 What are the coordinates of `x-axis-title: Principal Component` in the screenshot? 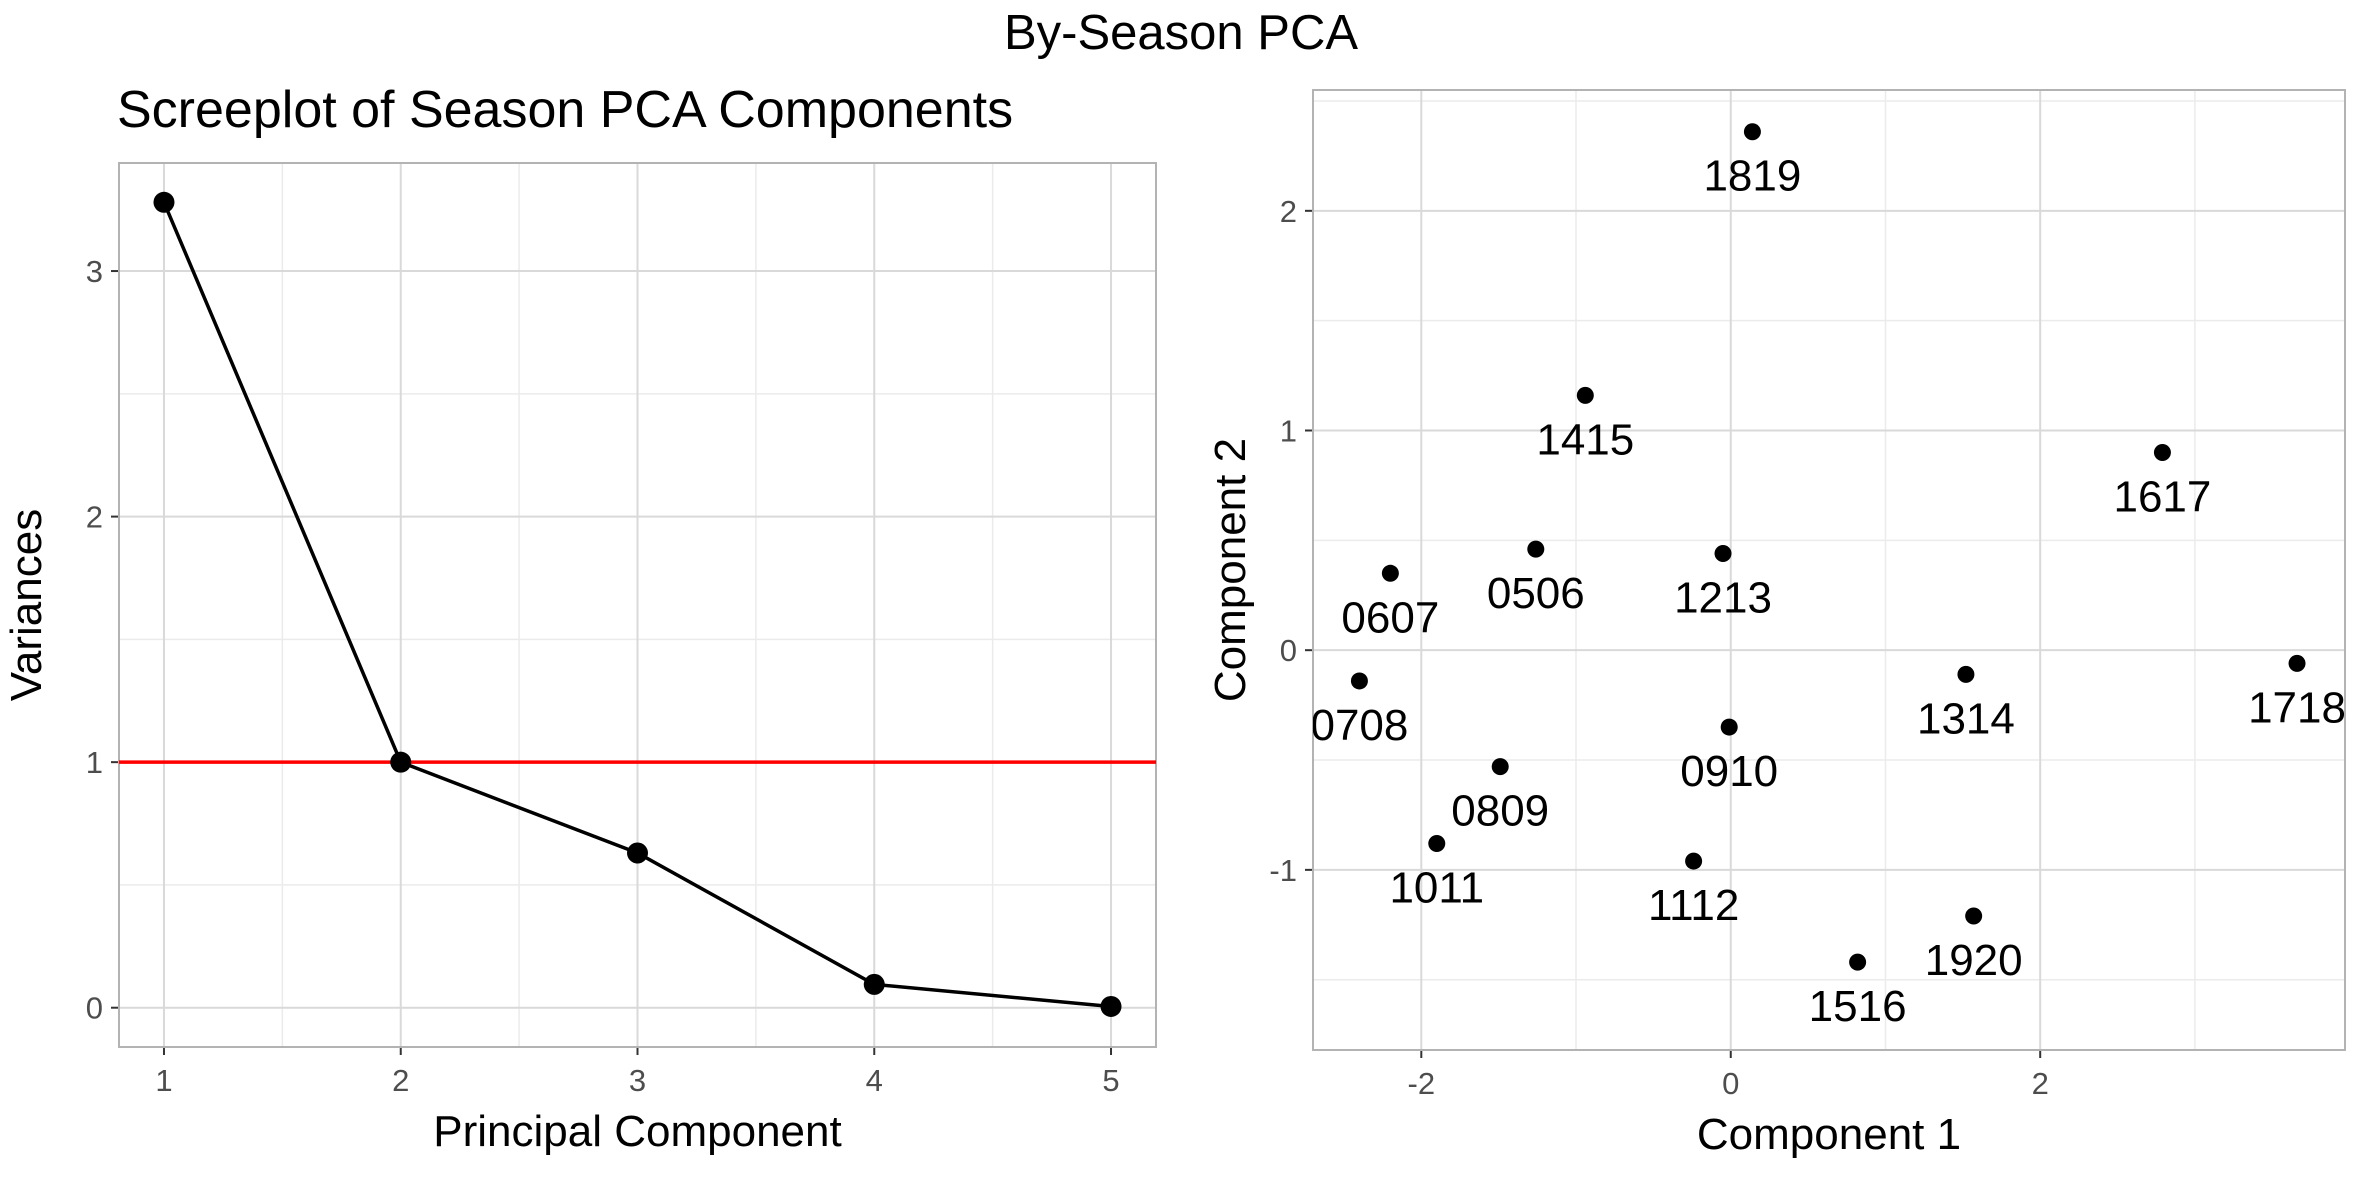 It's located at (637, 1131).